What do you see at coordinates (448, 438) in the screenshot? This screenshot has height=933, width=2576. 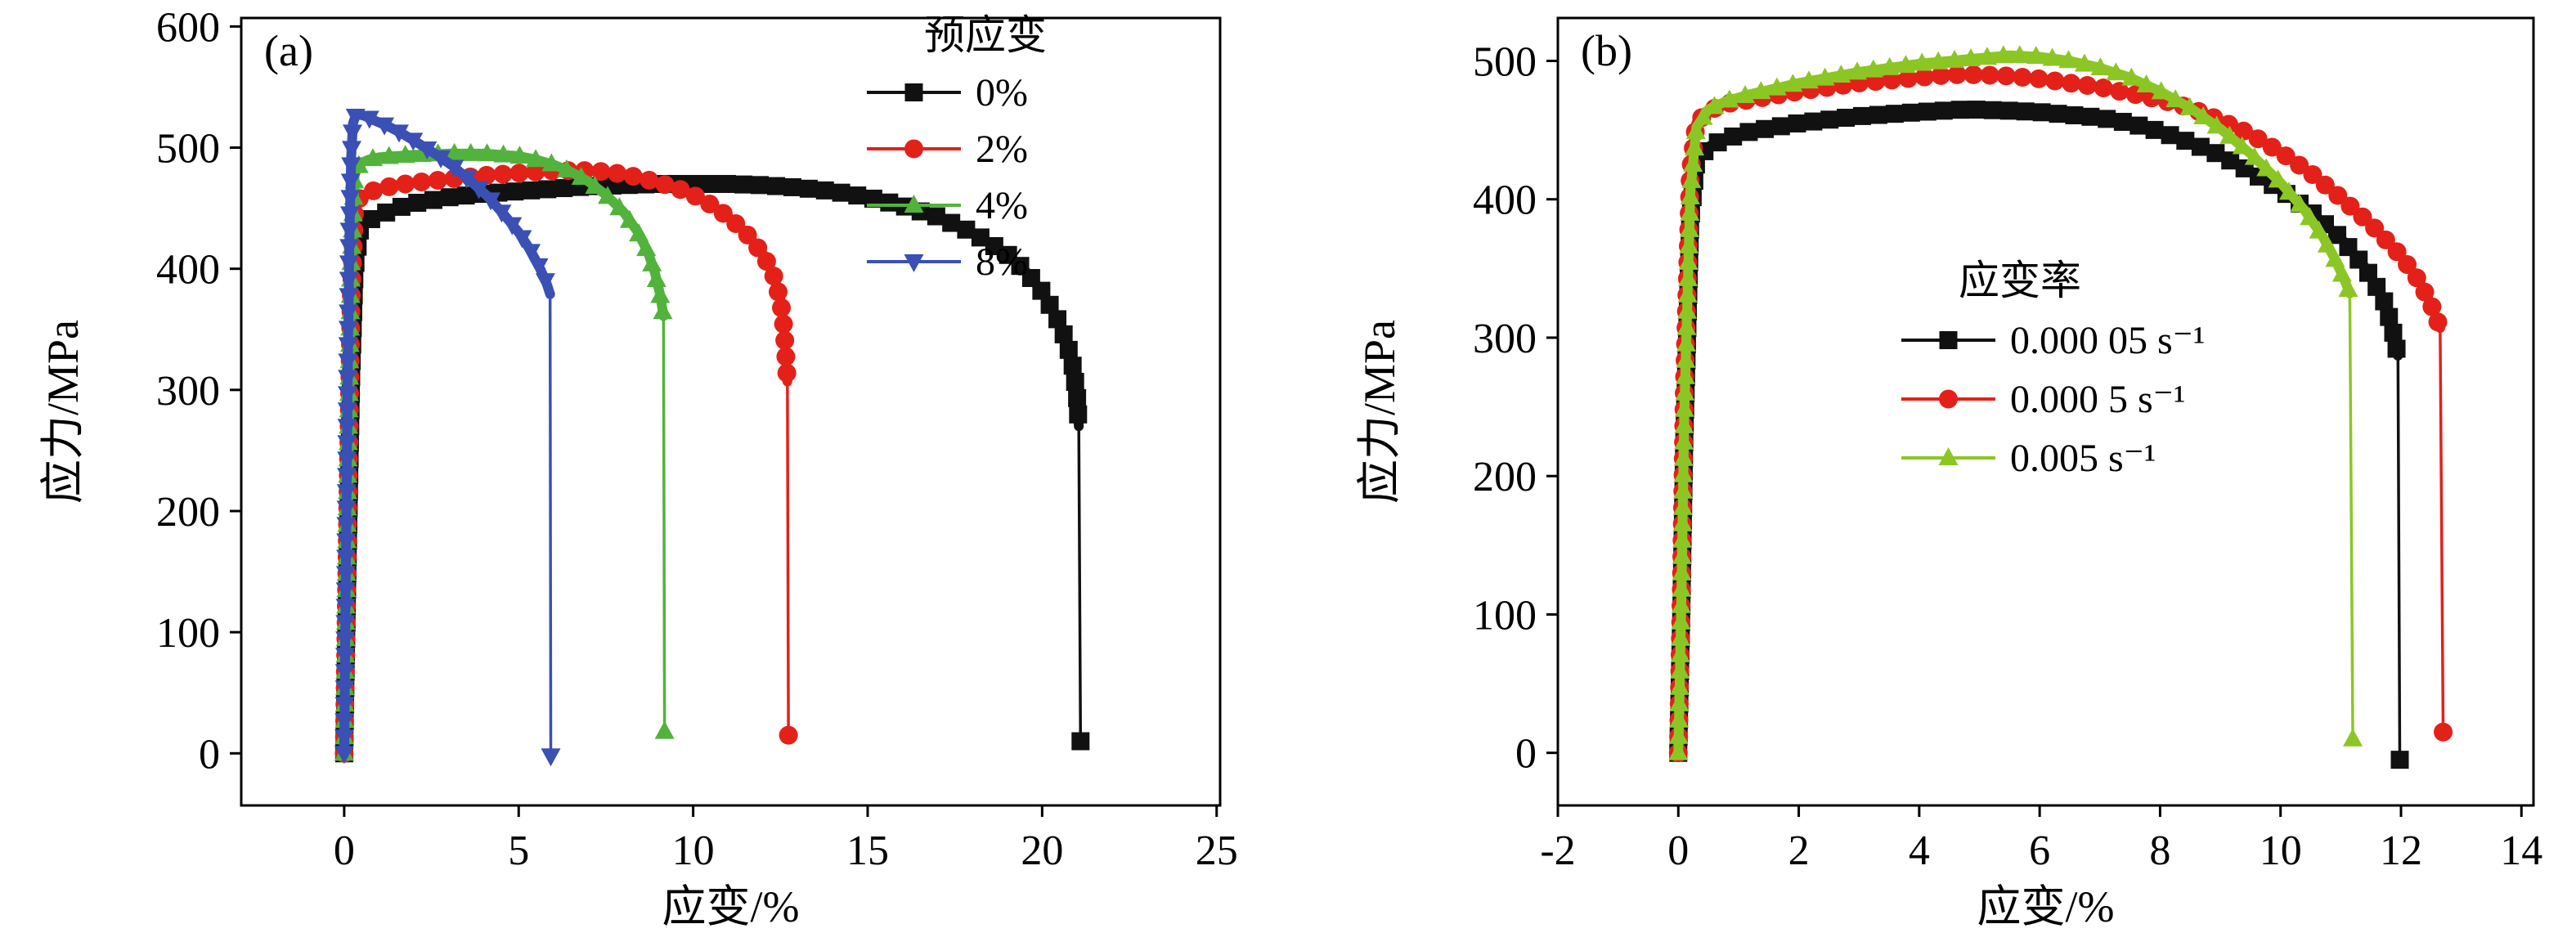 I see `series-8%` at bounding box center [448, 438].